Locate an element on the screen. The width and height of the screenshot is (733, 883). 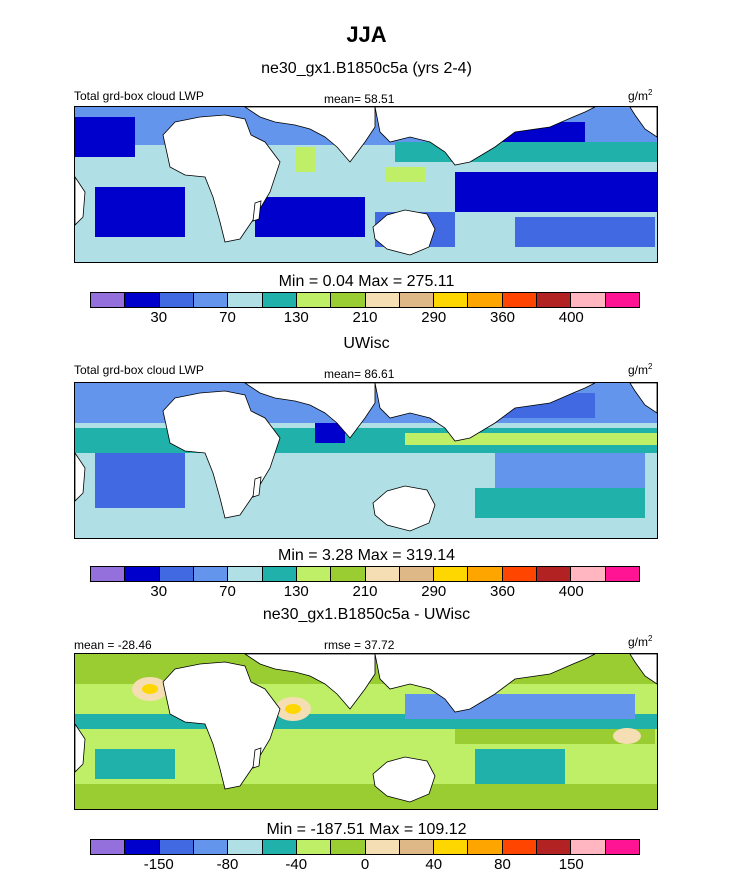
panel1-mean: mean= 58.51 is located at coordinates (359, 99).